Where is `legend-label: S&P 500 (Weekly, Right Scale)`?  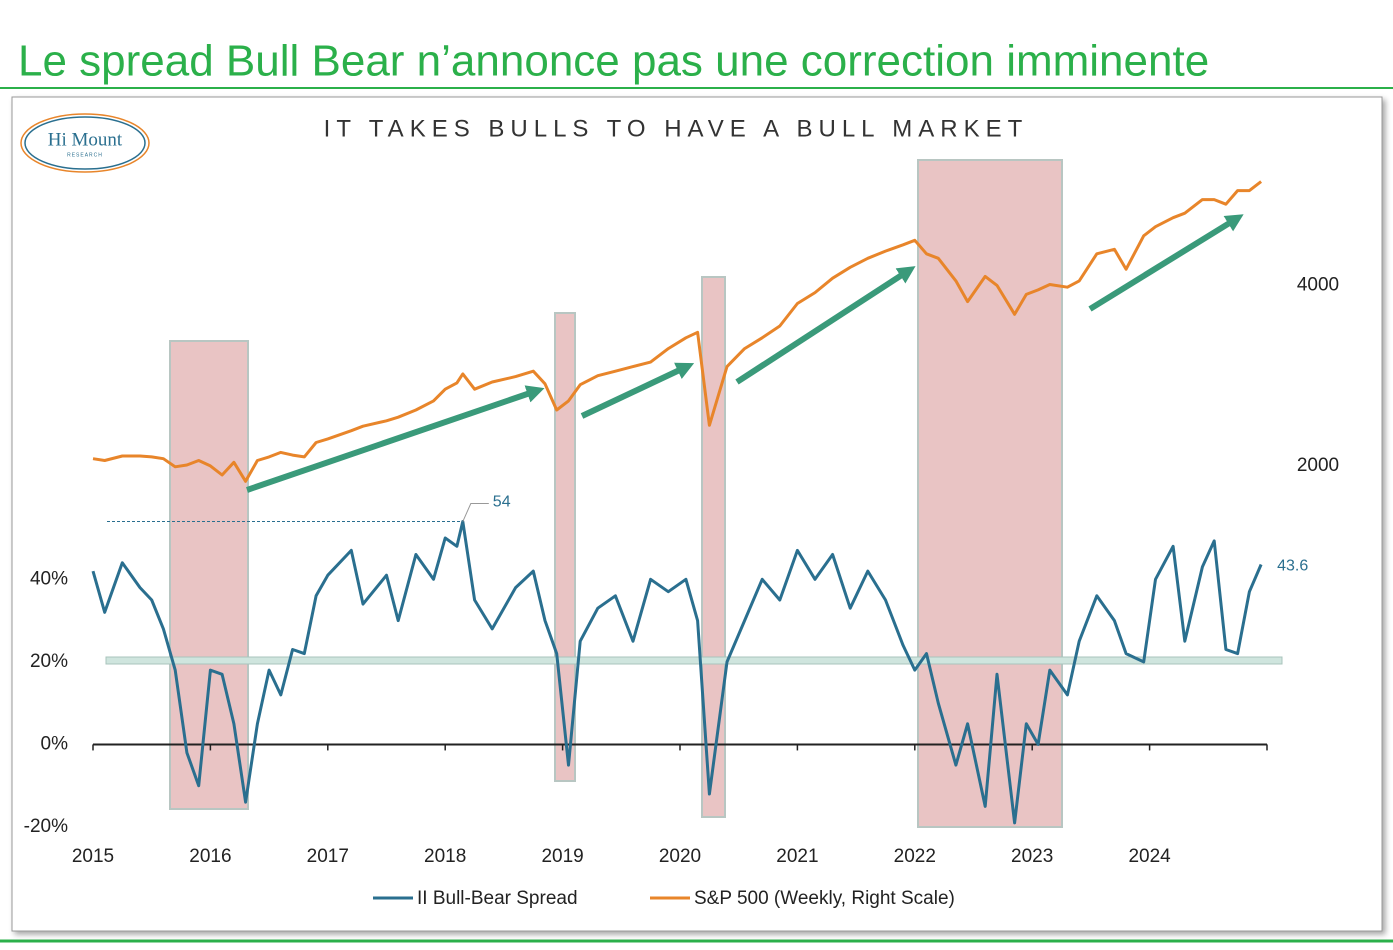 legend-label: S&P 500 (Weekly, Right Scale) is located at coordinates (824, 898).